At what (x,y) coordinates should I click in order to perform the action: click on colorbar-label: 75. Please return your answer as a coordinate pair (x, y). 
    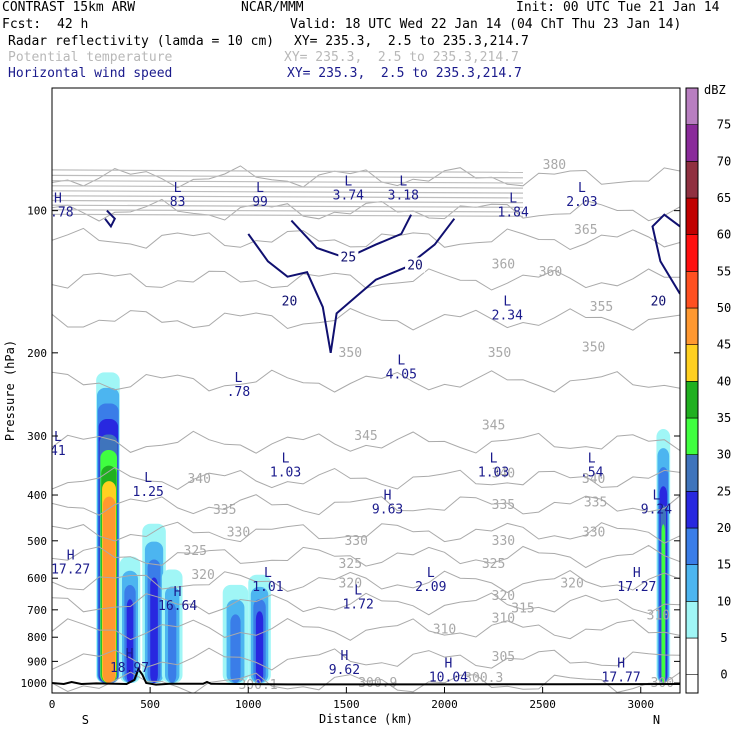
    Looking at the image, I should click on (724, 125).